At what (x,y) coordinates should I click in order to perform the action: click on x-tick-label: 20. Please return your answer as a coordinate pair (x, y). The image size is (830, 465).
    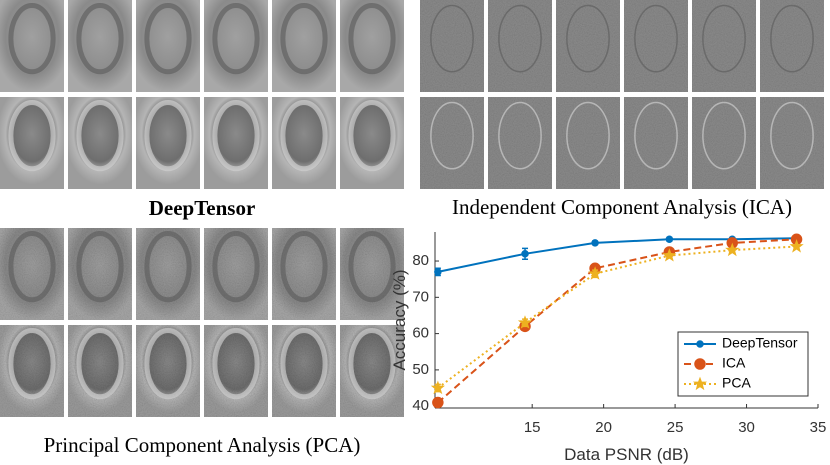
    Looking at the image, I should click on (603, 427).